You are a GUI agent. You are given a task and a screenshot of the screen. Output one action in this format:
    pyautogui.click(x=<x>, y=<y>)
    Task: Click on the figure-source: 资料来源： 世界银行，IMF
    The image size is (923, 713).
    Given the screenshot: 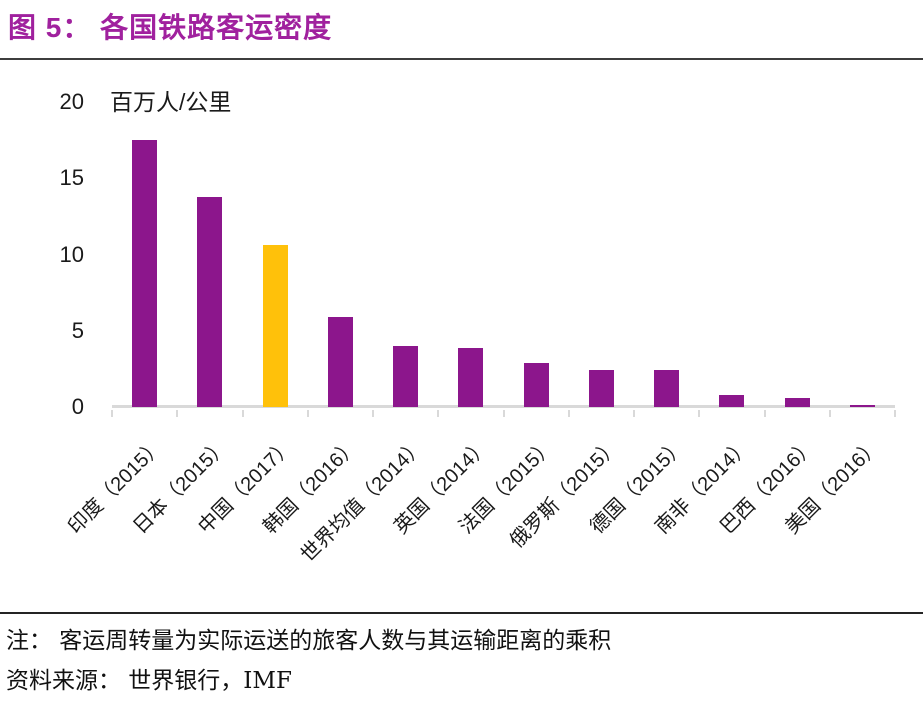 What is the action you would take?
    pyautogui.click(x=149, y=681)
    